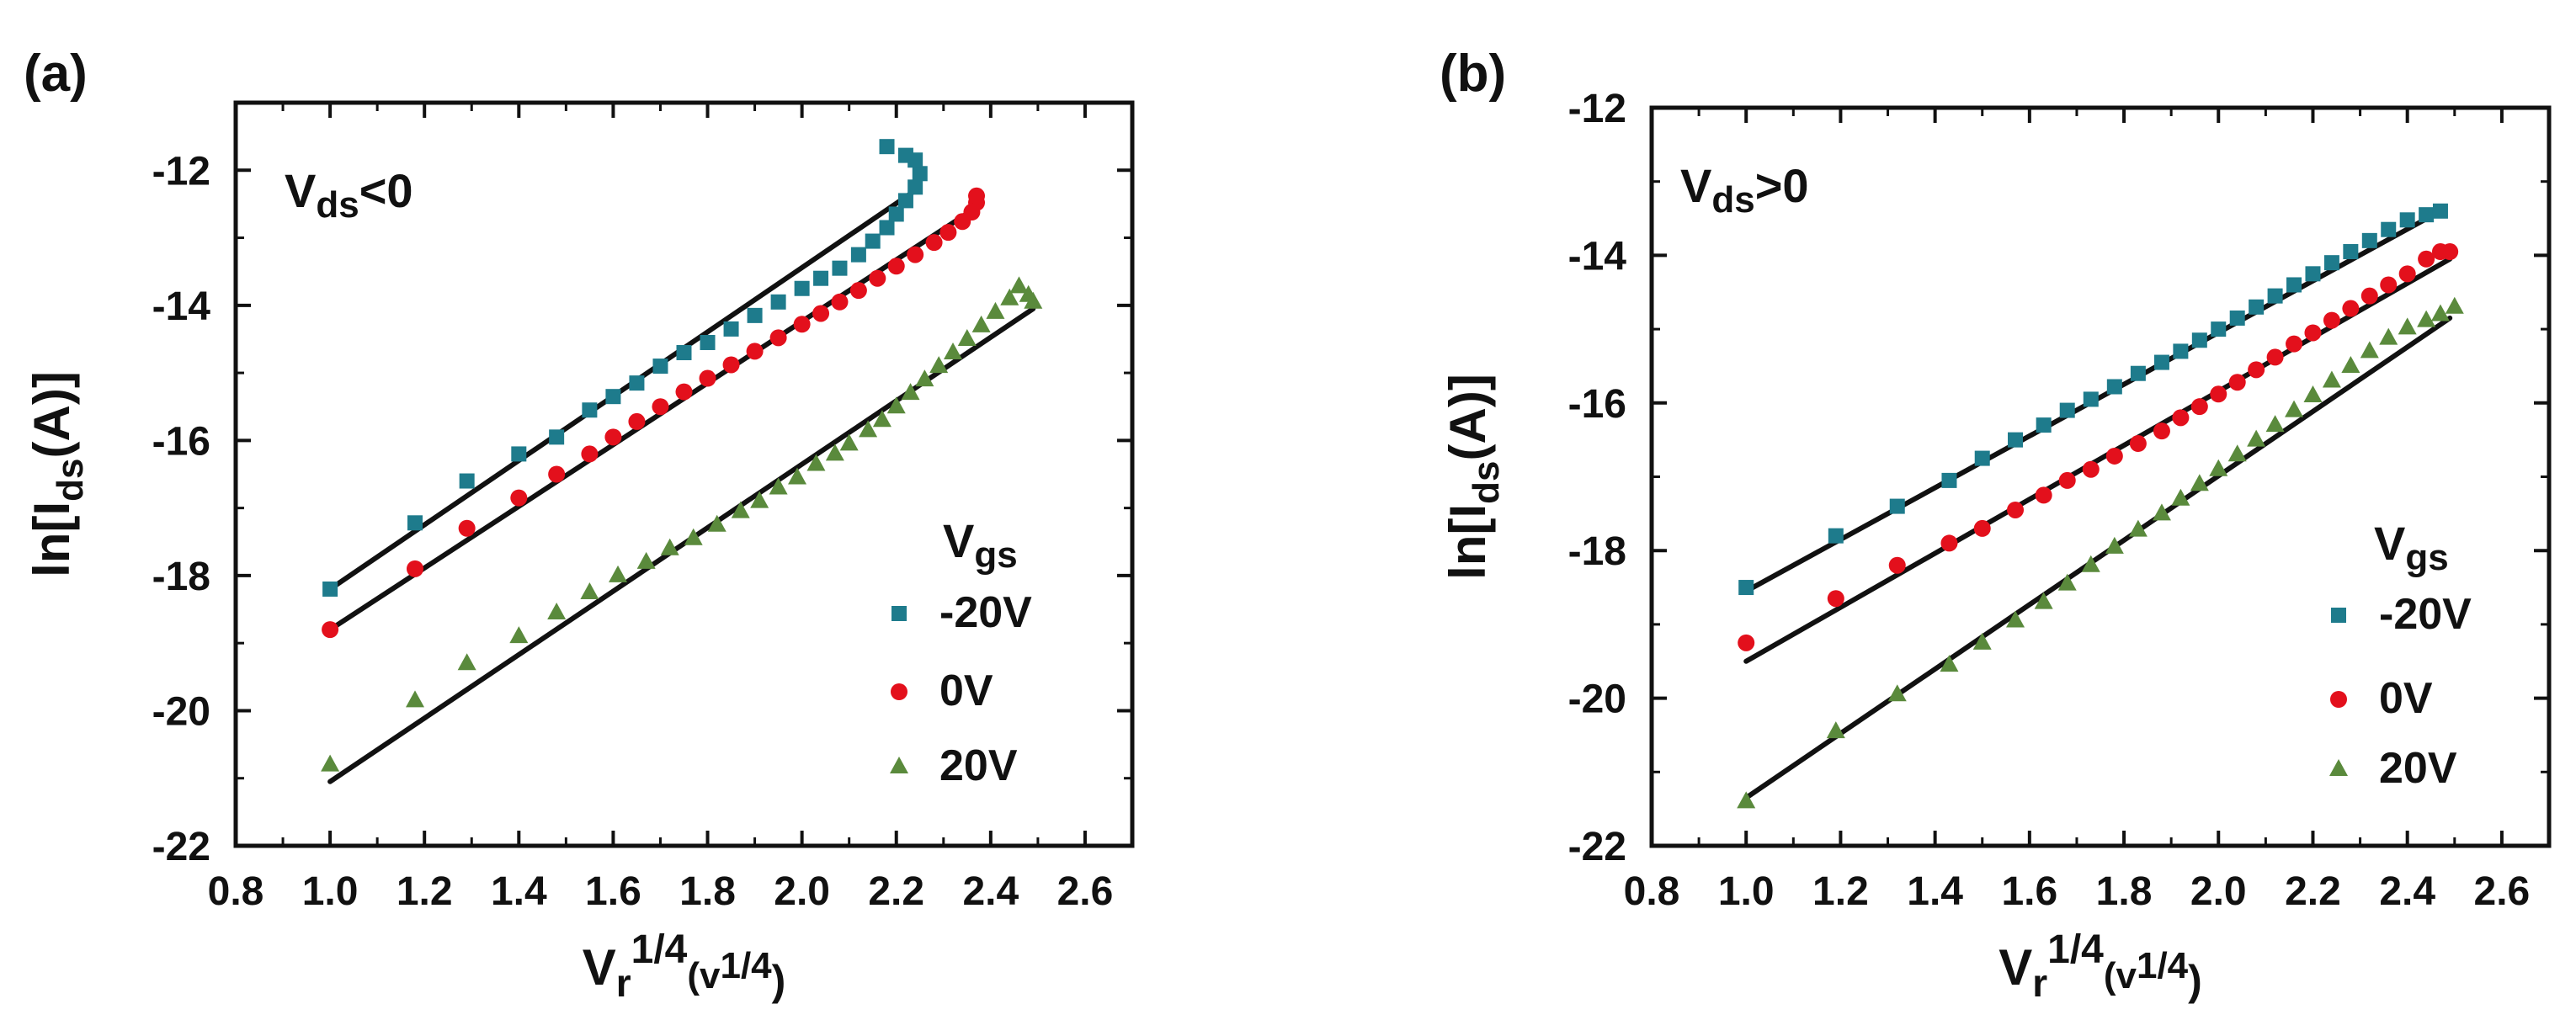  What do you see at coordinates (660, 949) in the screenshot?
I see `x-axis-label-sup: 1/4` at bounding box center [660, 949].